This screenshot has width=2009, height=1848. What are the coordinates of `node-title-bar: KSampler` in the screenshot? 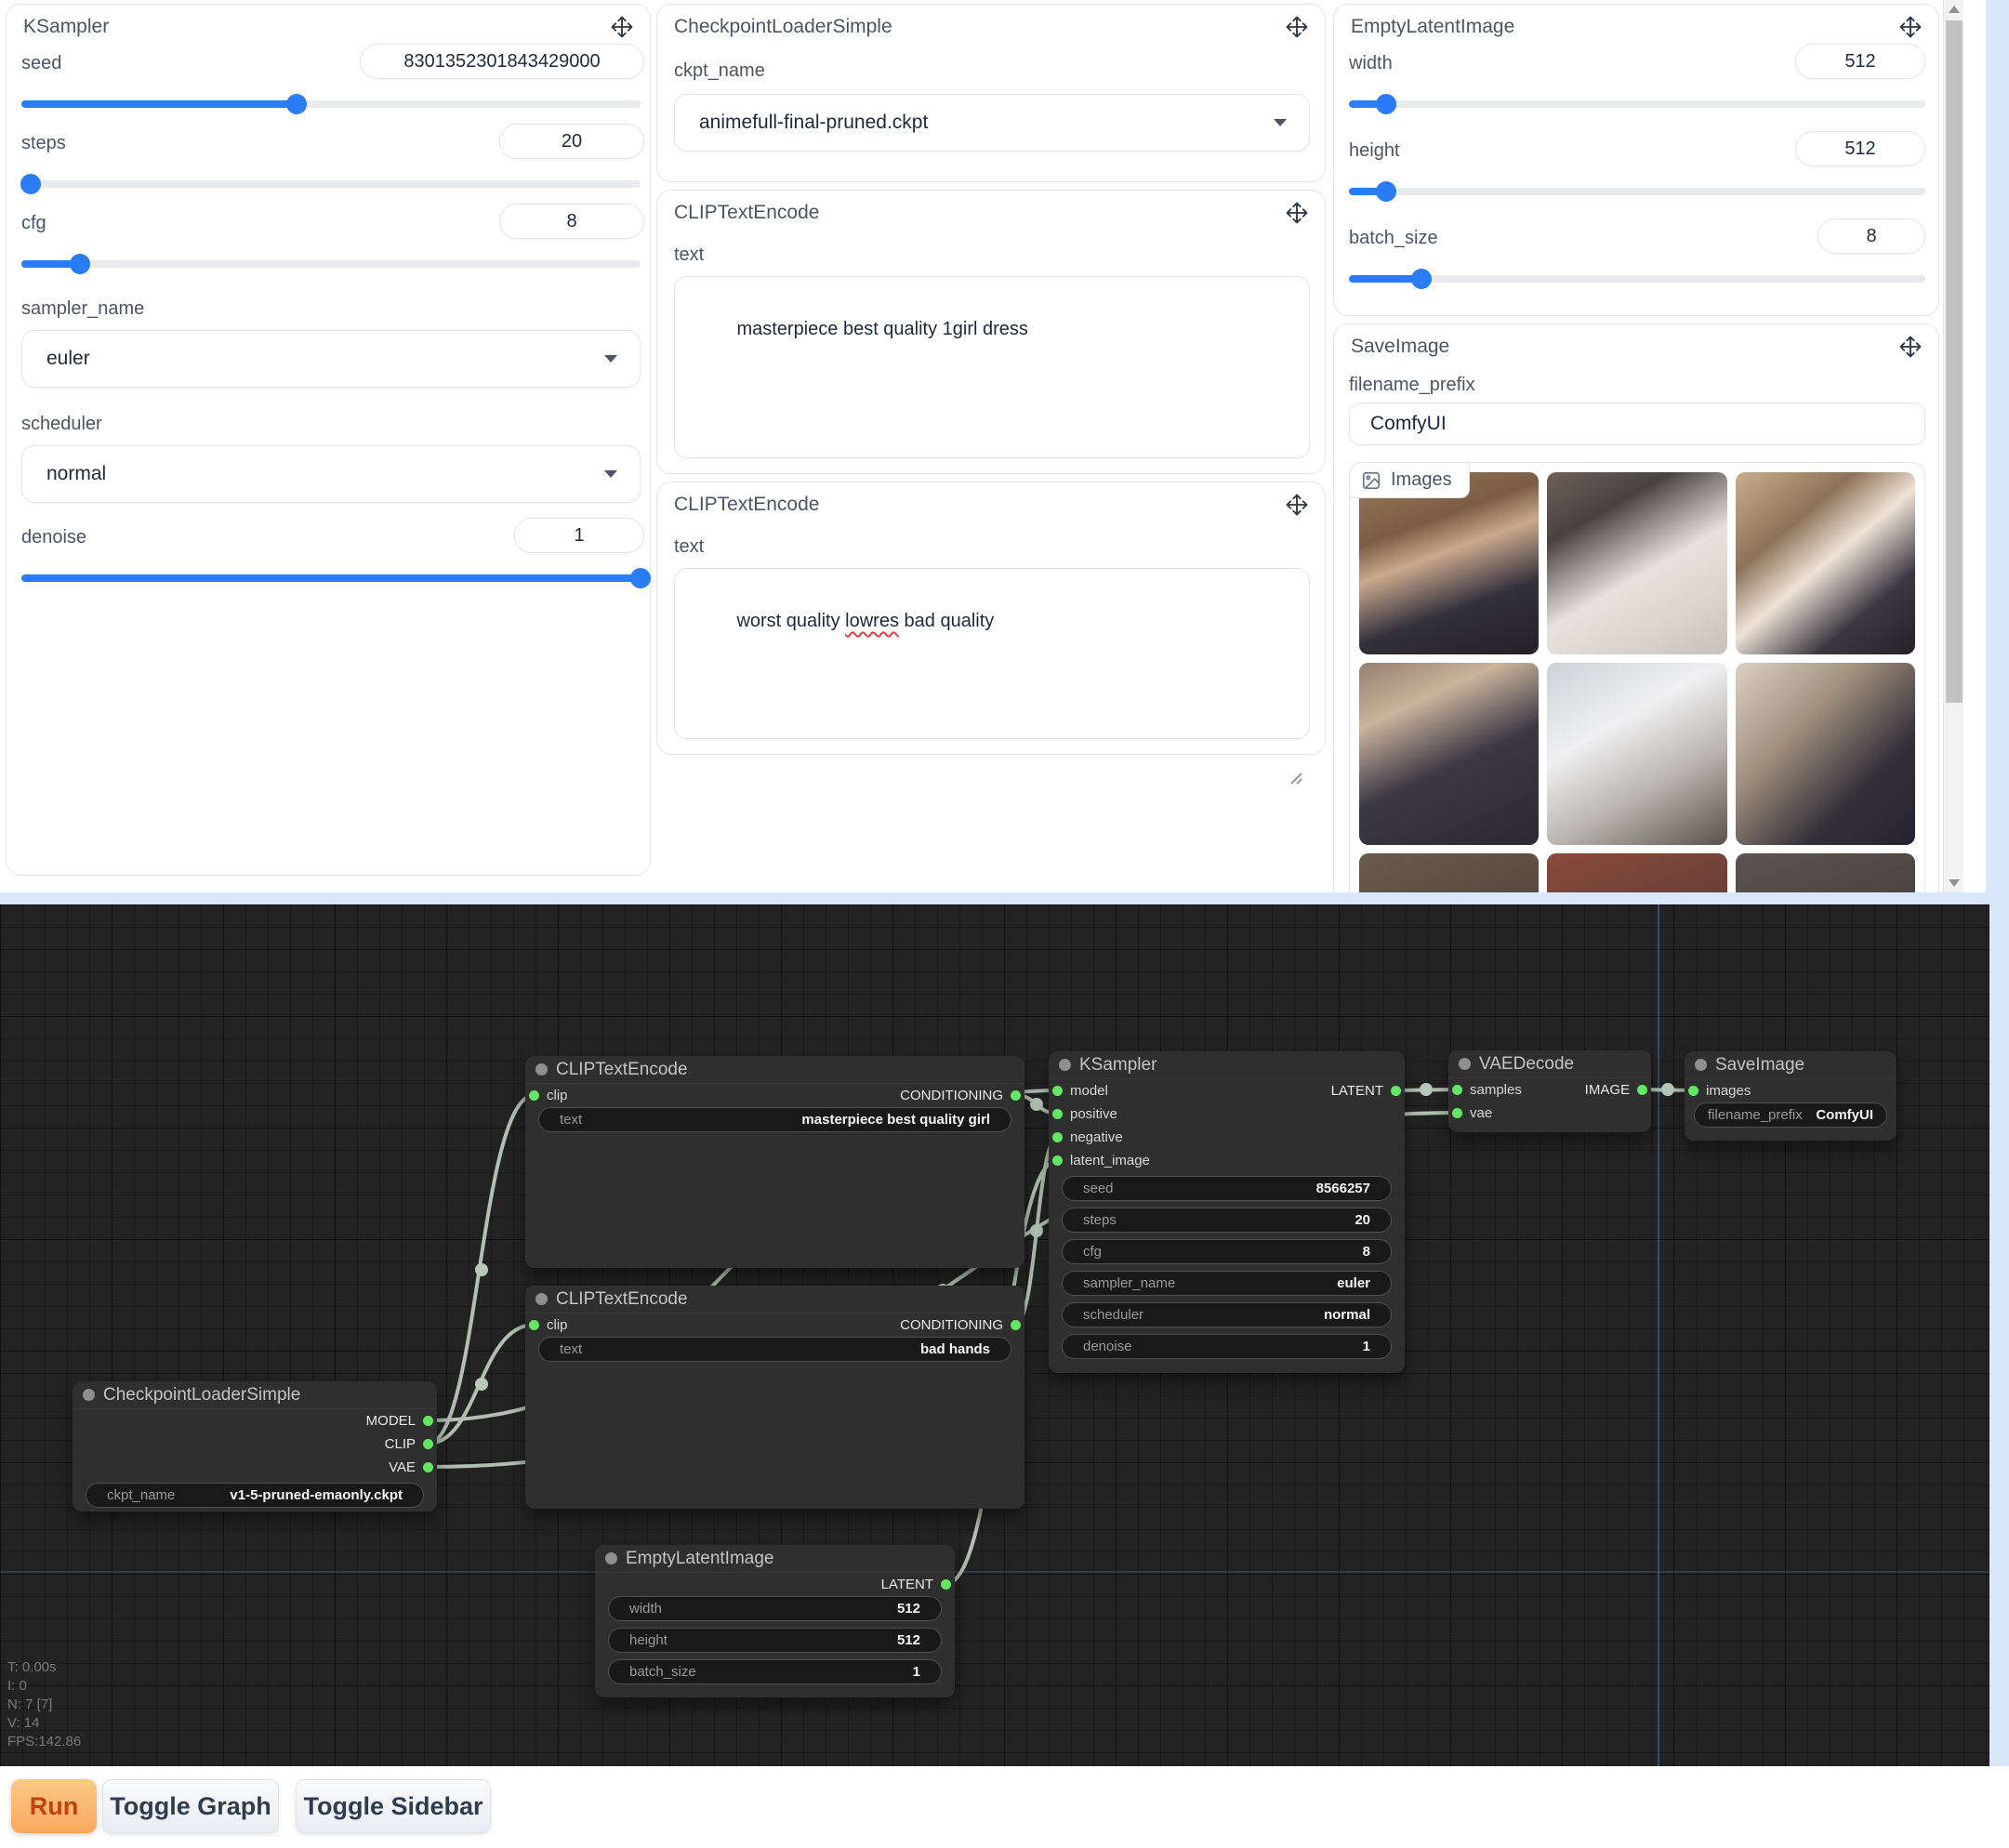 It's located at (1227, 1065).